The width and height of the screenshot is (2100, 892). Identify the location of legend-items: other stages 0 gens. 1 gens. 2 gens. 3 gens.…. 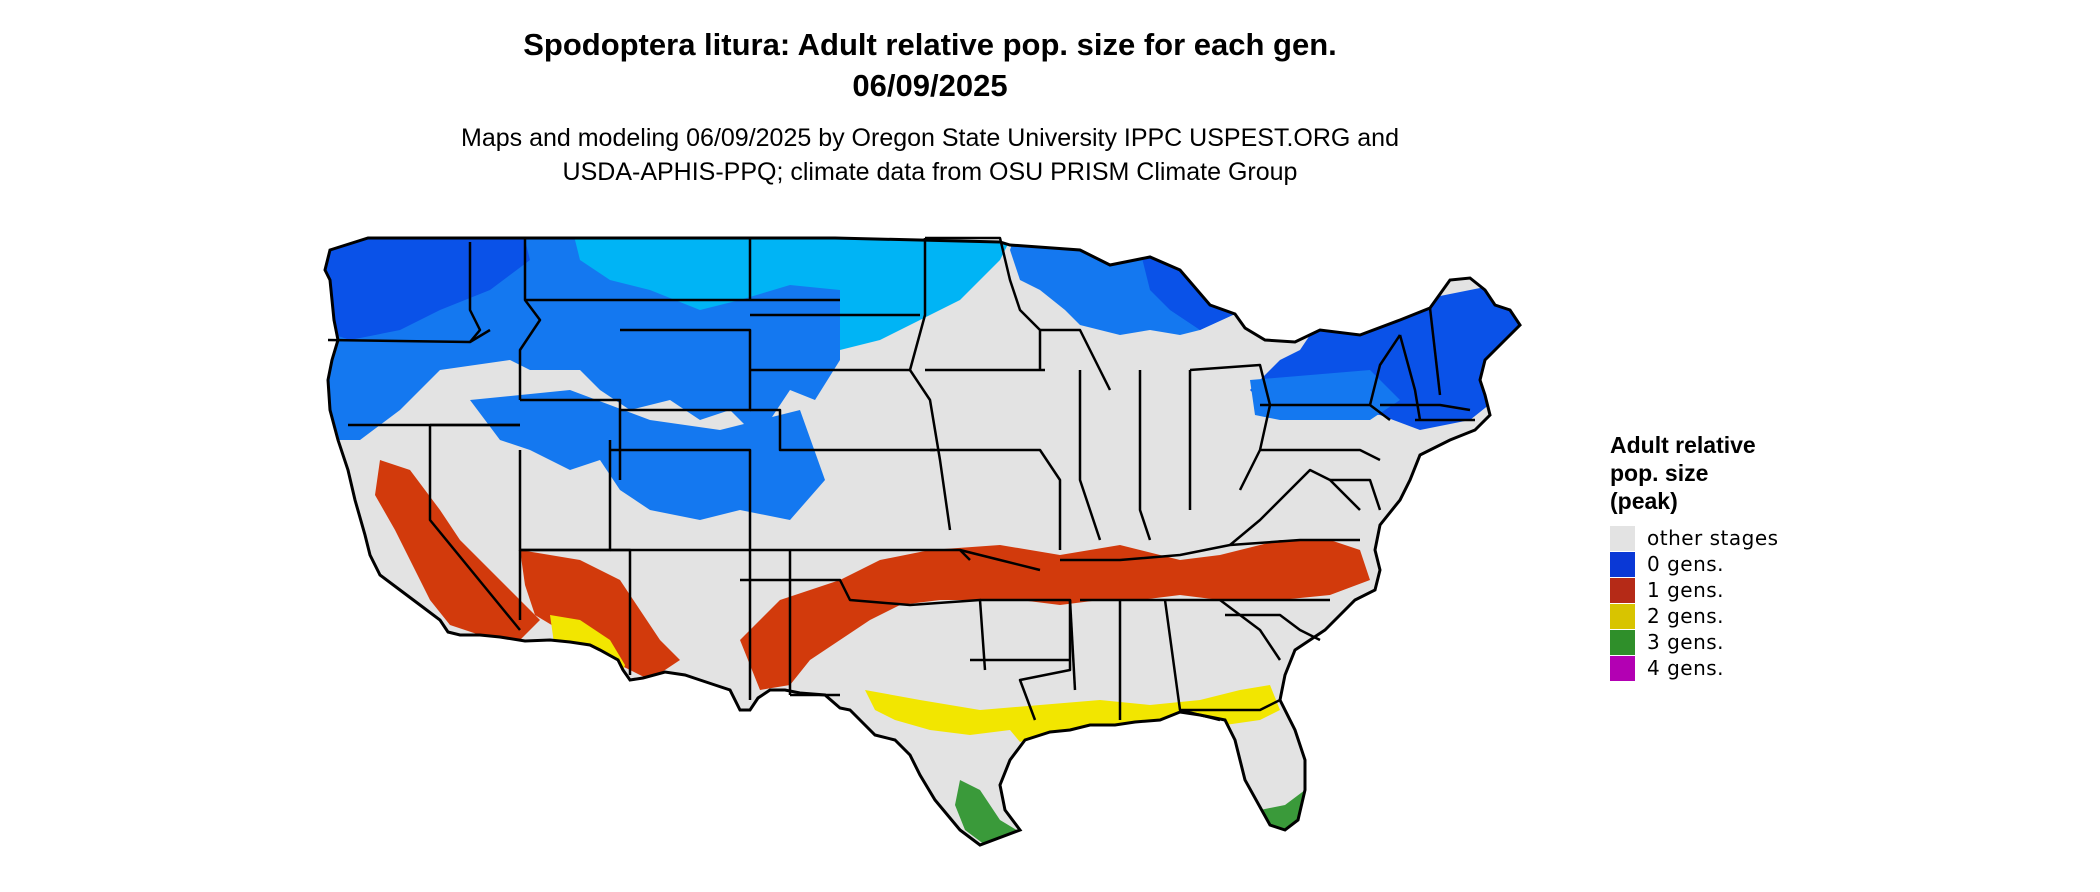
(1694, 603).